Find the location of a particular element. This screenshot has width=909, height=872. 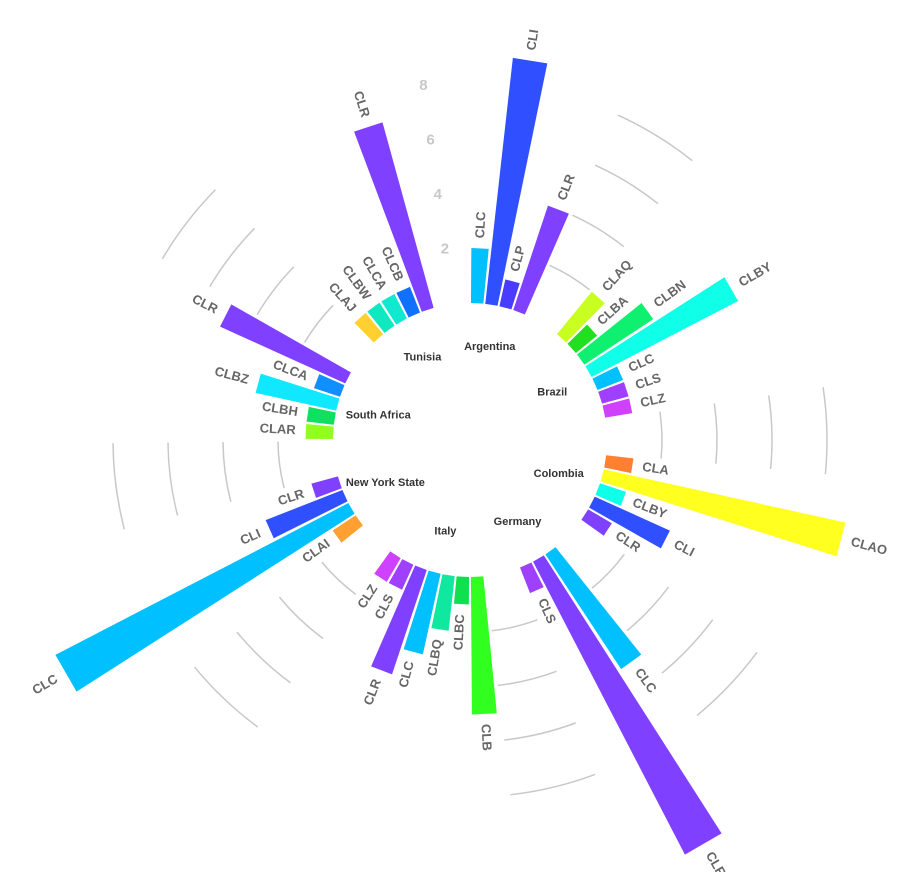

group-label: Germany is located at coordinates (518, 522).